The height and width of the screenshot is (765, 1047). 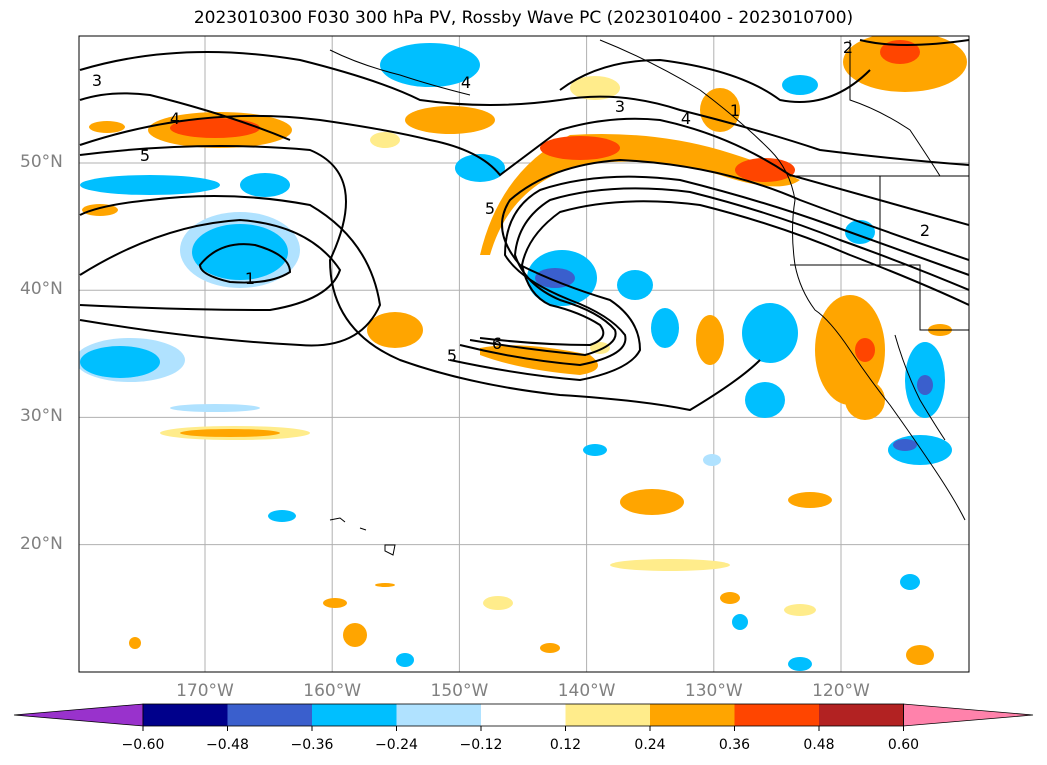 I want to click on longitude-label: 150°W, so click(x=459, y=691).